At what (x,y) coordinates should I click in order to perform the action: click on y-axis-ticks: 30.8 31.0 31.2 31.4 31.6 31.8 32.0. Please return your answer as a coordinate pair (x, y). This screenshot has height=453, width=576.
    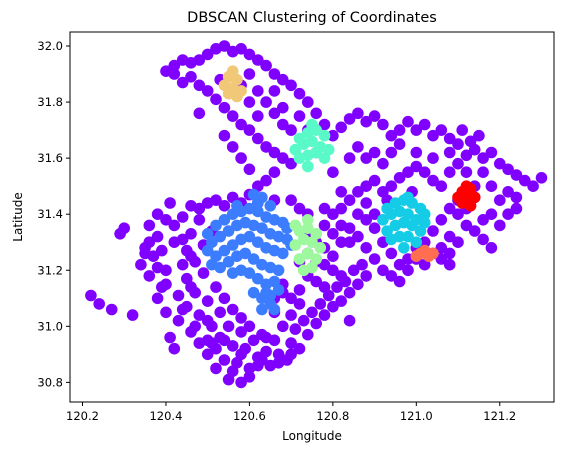
    Looking at the image, I should click on (53, 214).